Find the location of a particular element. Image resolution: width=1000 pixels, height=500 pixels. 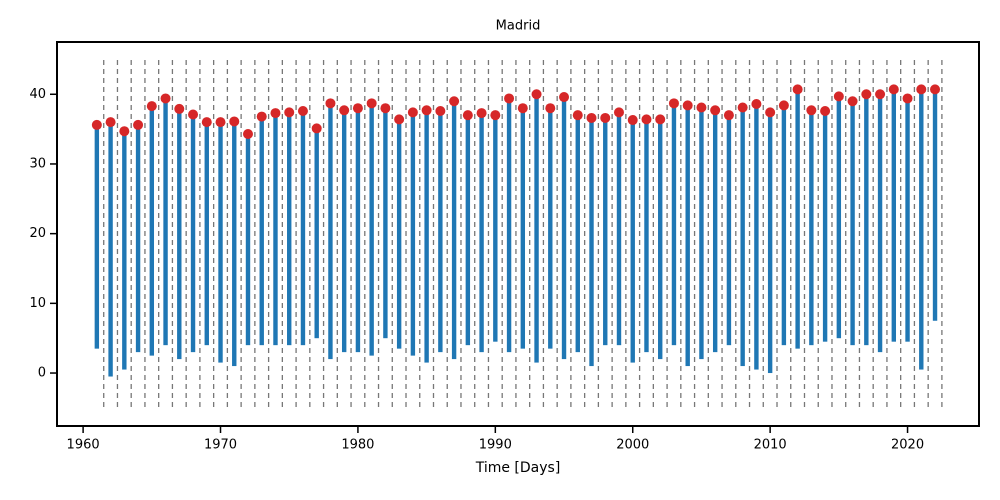

y-tick-label: 10 is located at coordinates (37, 303).